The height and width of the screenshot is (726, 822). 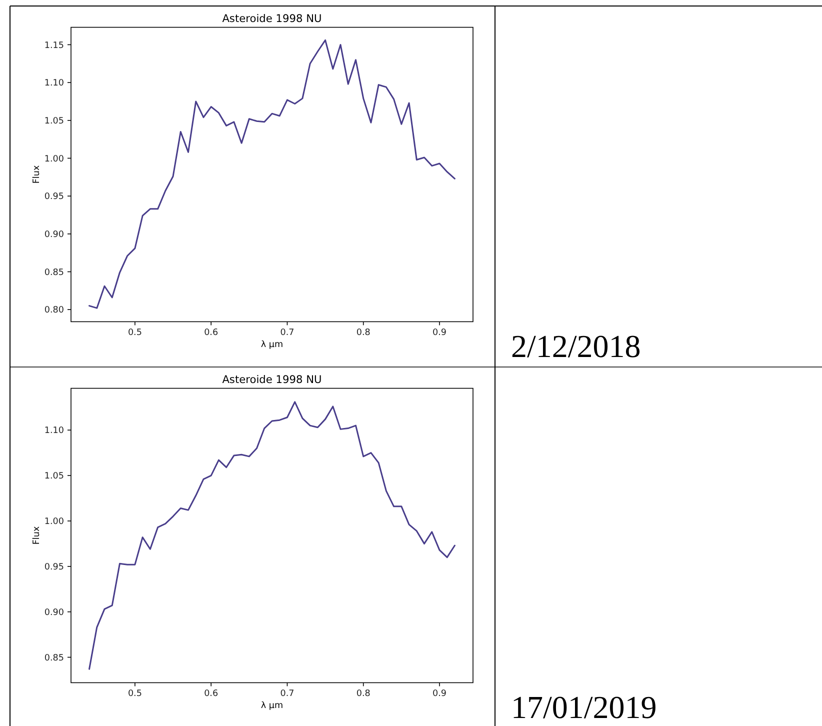 What do you see at coordinates (54, 311) in the screenshot?
I see `y-tick-label: 0.80` at bounding box center [54, 311].